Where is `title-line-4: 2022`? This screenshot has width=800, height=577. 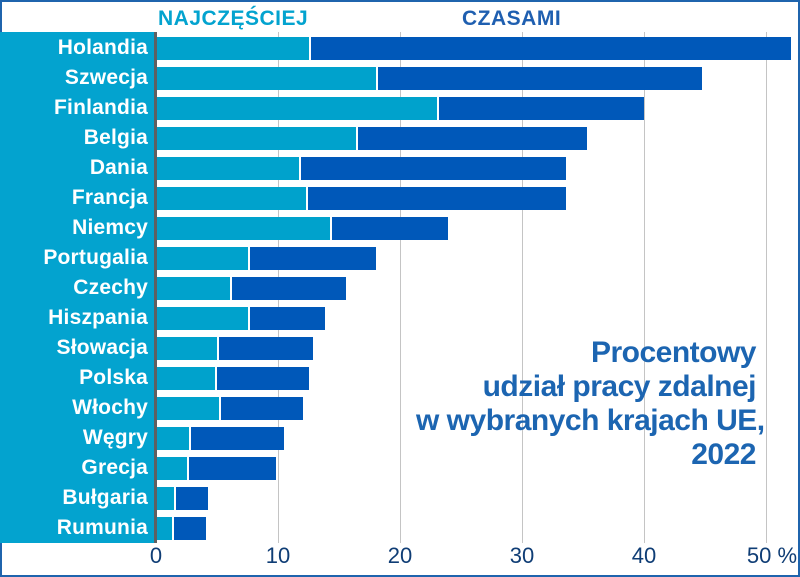
title-line-4: 2022 is located at coordinates (723, 454).